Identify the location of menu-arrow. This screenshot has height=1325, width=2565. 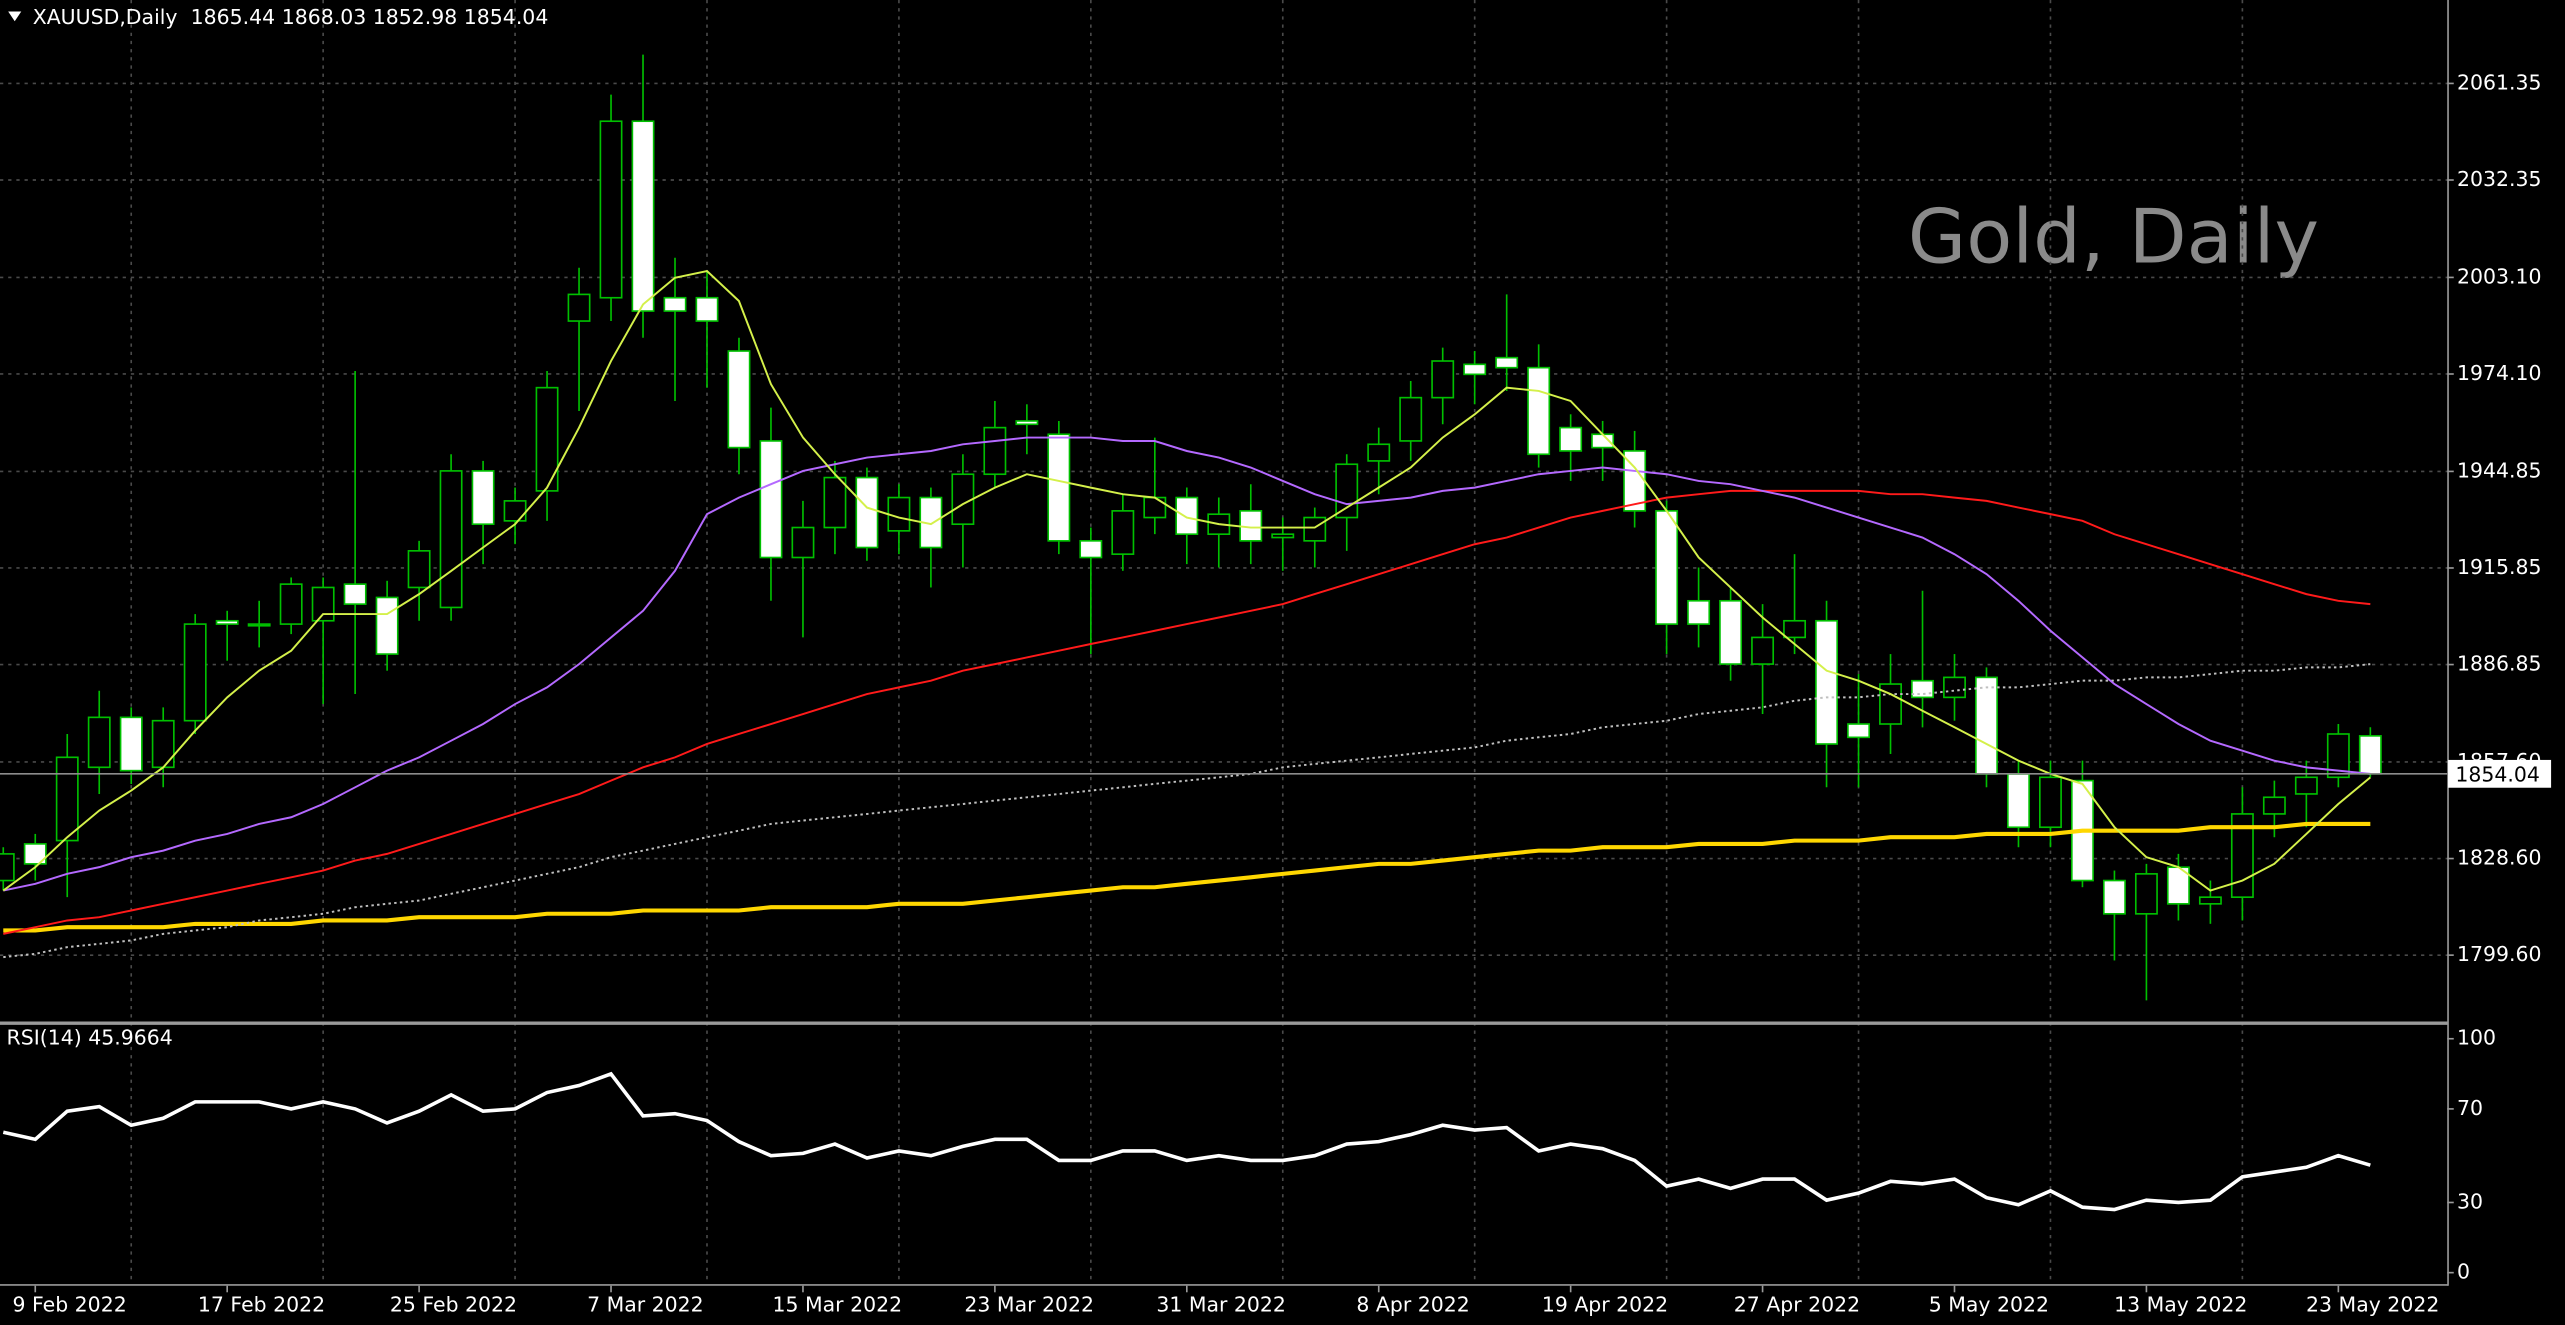
(15, 16).